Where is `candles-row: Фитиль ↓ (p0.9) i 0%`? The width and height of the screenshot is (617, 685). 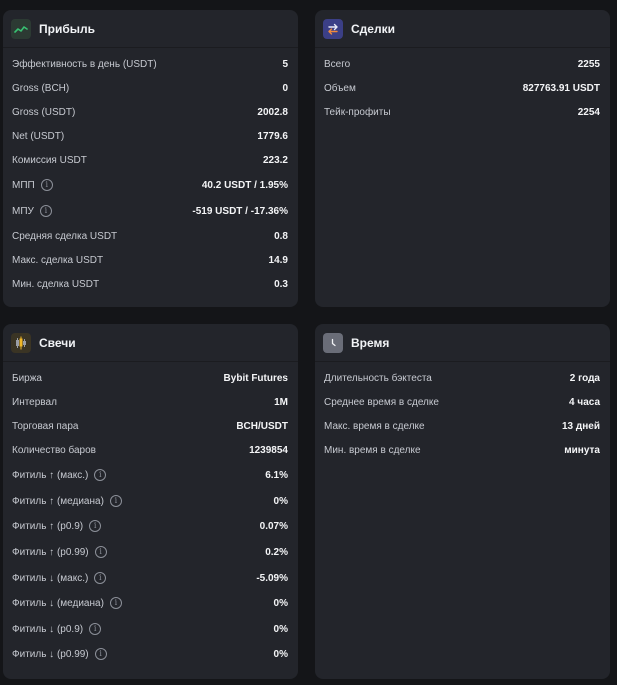 candles-row: Фитиль ↓ (p0.9) i 0% is located at coordinates (150, 629).